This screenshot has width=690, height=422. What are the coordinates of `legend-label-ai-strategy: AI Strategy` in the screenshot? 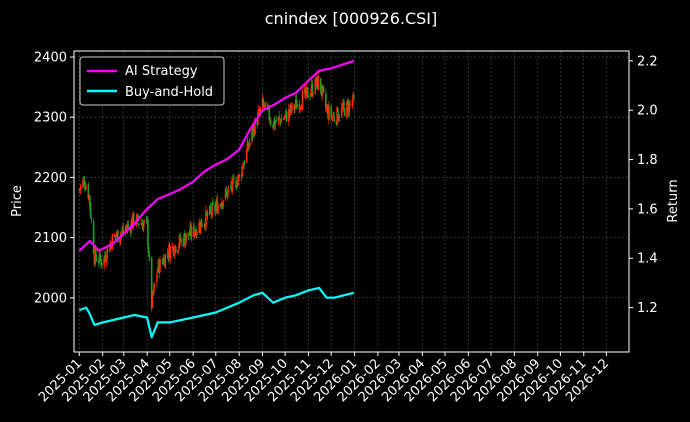 It's located at (161, 71).